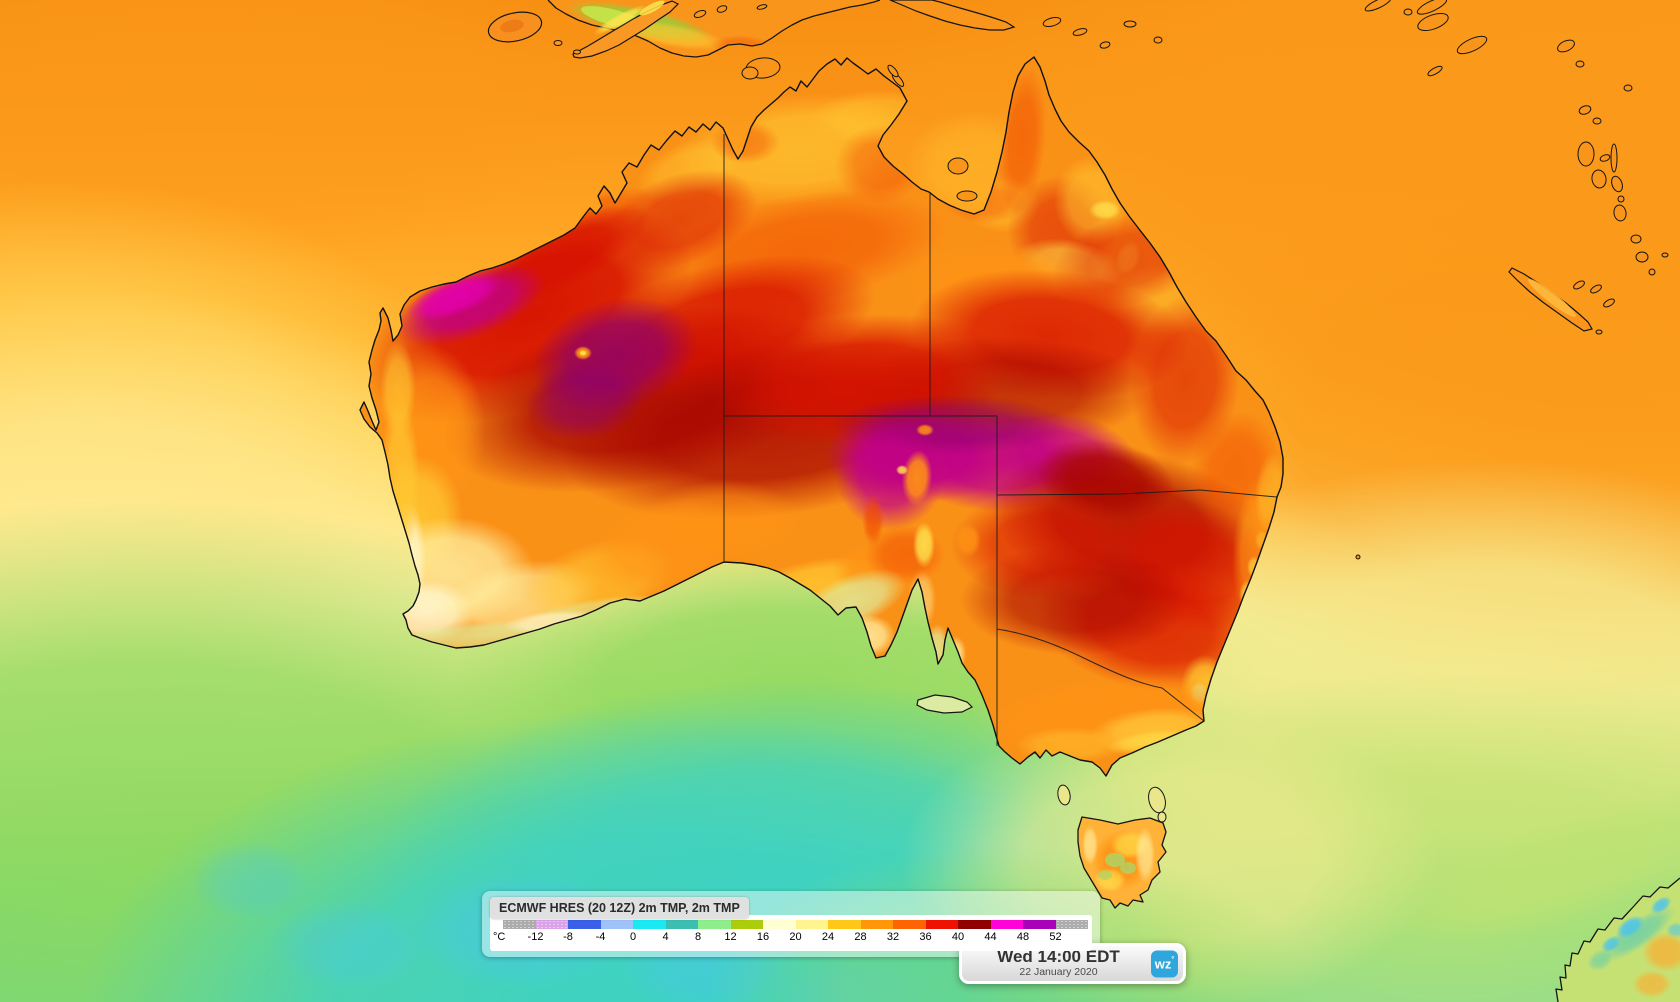  What do you see at coordinates (945, 704) in the screenshot?
I see `kangaroo-island` at bounding box center [945, 704].